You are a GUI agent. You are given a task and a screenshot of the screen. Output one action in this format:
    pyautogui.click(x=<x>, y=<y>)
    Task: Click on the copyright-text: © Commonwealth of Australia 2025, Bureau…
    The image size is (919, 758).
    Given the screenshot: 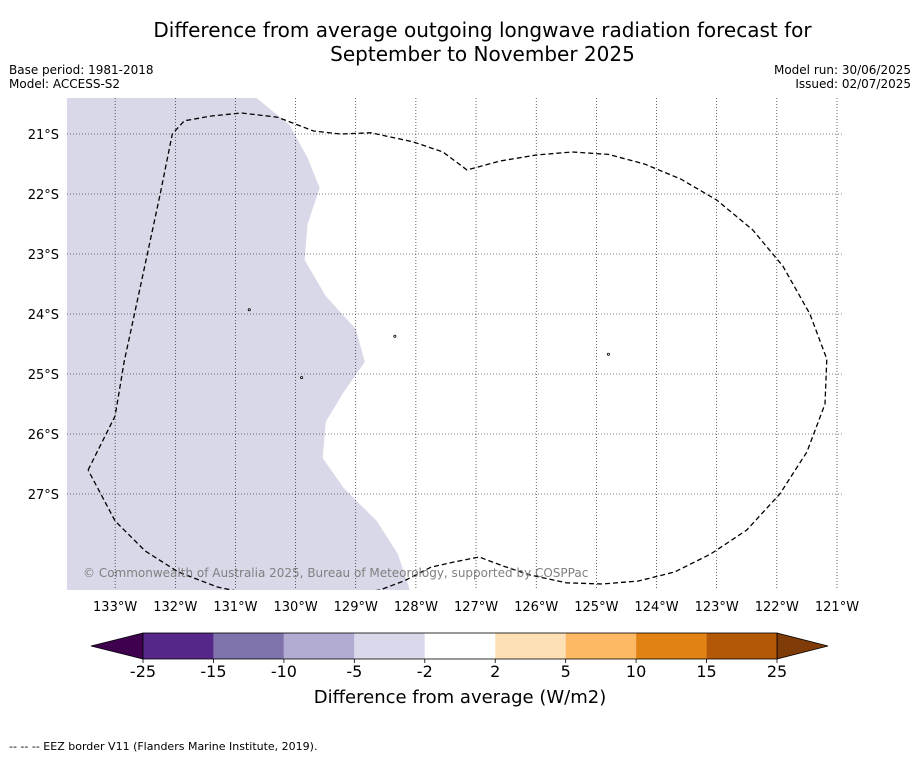 What is the action you would take?
    pyautogui.click(x=335, y=573)
    